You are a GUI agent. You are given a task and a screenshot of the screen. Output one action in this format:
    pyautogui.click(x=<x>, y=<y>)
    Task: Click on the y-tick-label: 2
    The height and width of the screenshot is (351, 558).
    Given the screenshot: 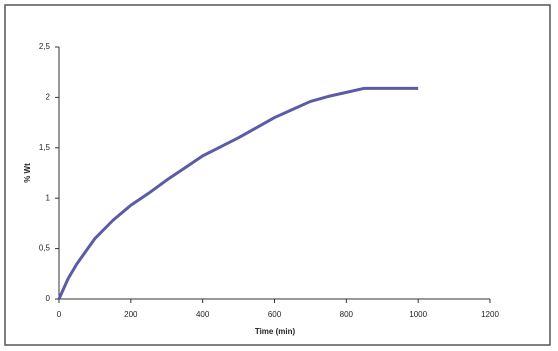 What is the action you would take?
    pyautogui.click(x=48, y=97)
    